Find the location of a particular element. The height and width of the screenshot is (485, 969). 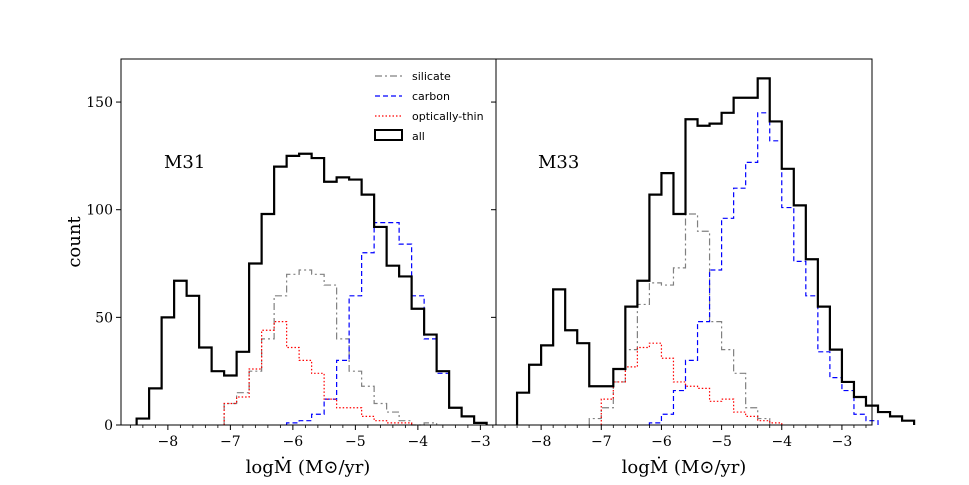

legend-entry-silicate: silicate is located at coordinates (413, 76).